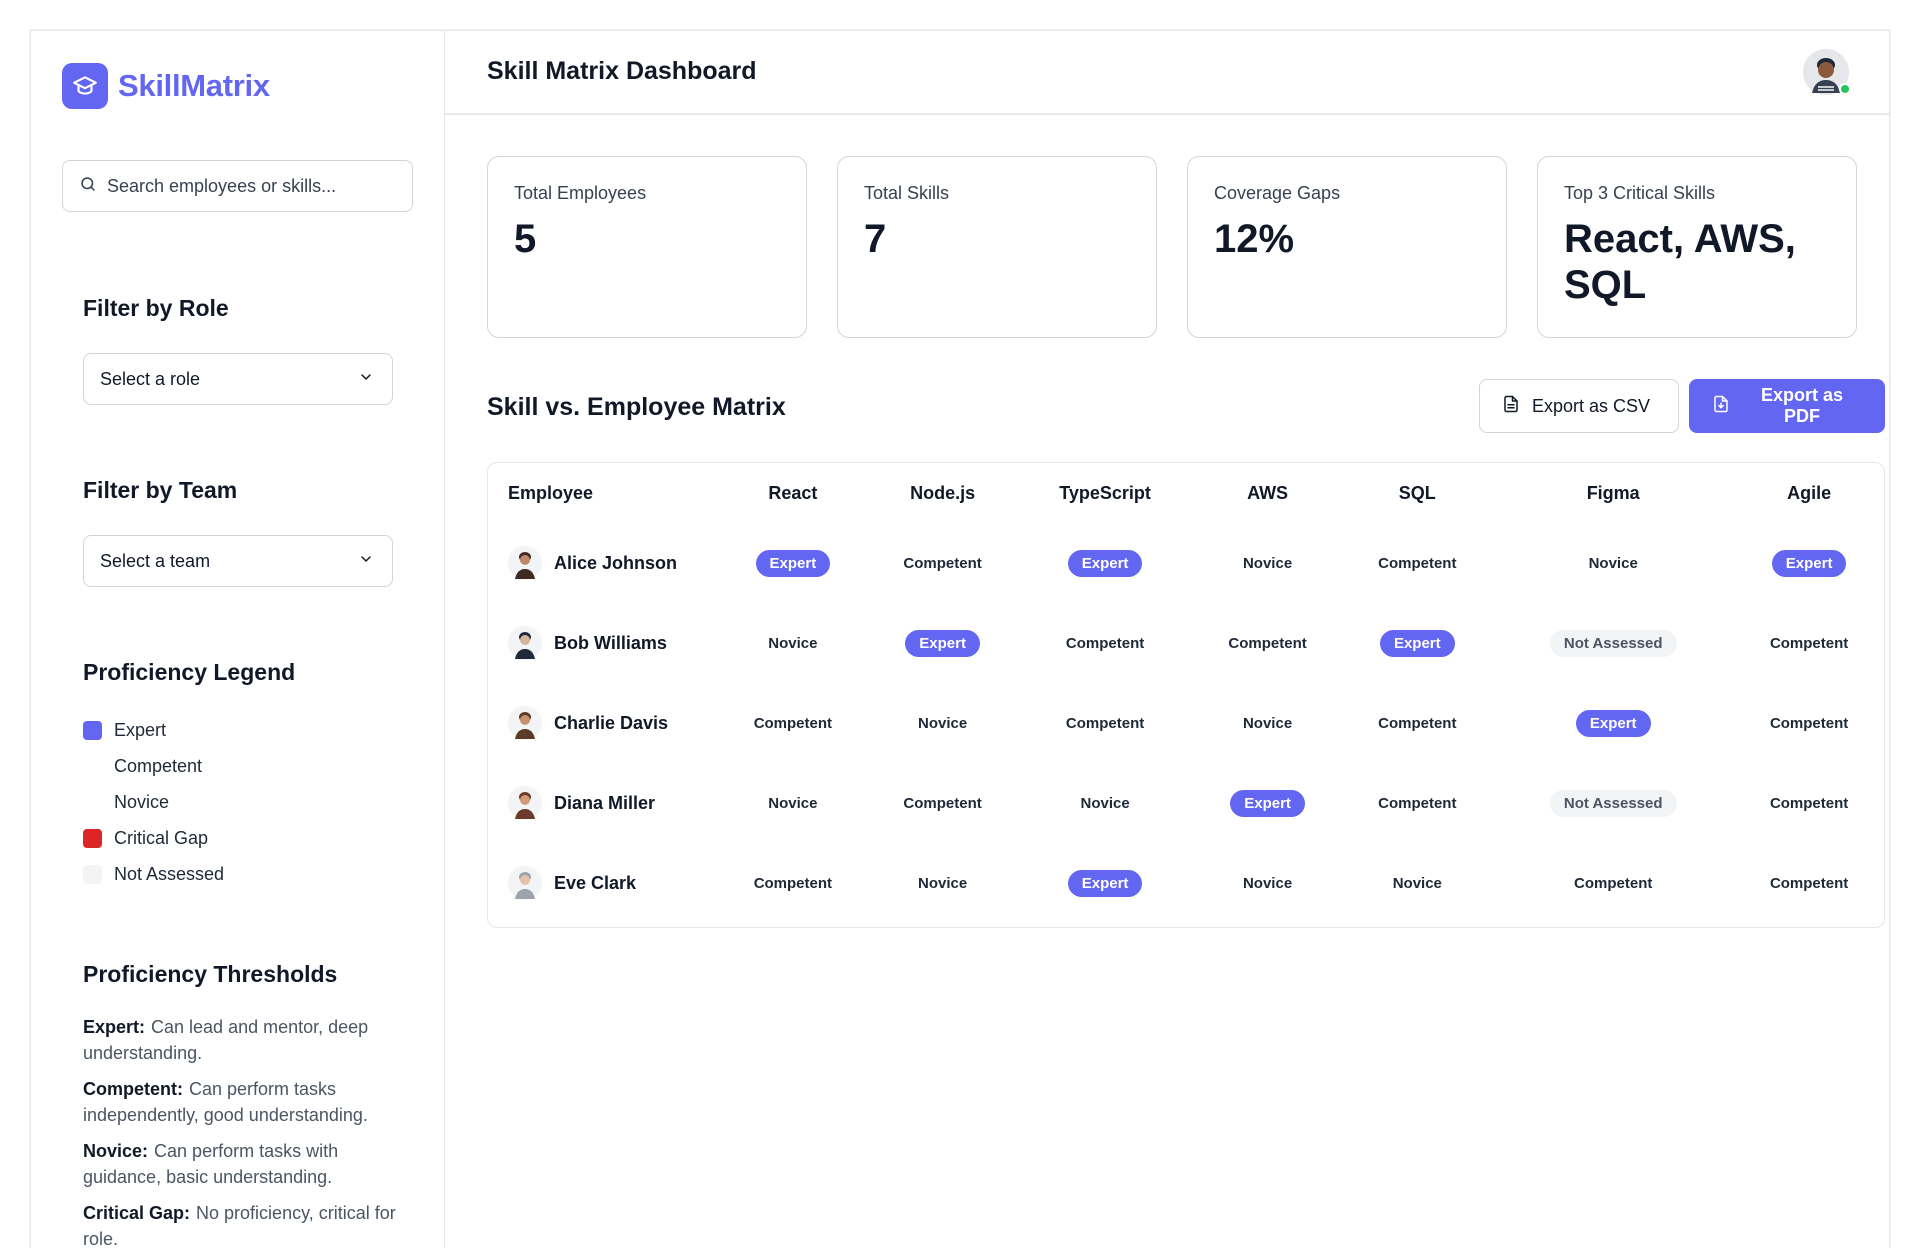 Image resolution: width=1920 pixels, height=1248 pixels. I want to click on threshold-level: Expert:, so click(114, 1027).